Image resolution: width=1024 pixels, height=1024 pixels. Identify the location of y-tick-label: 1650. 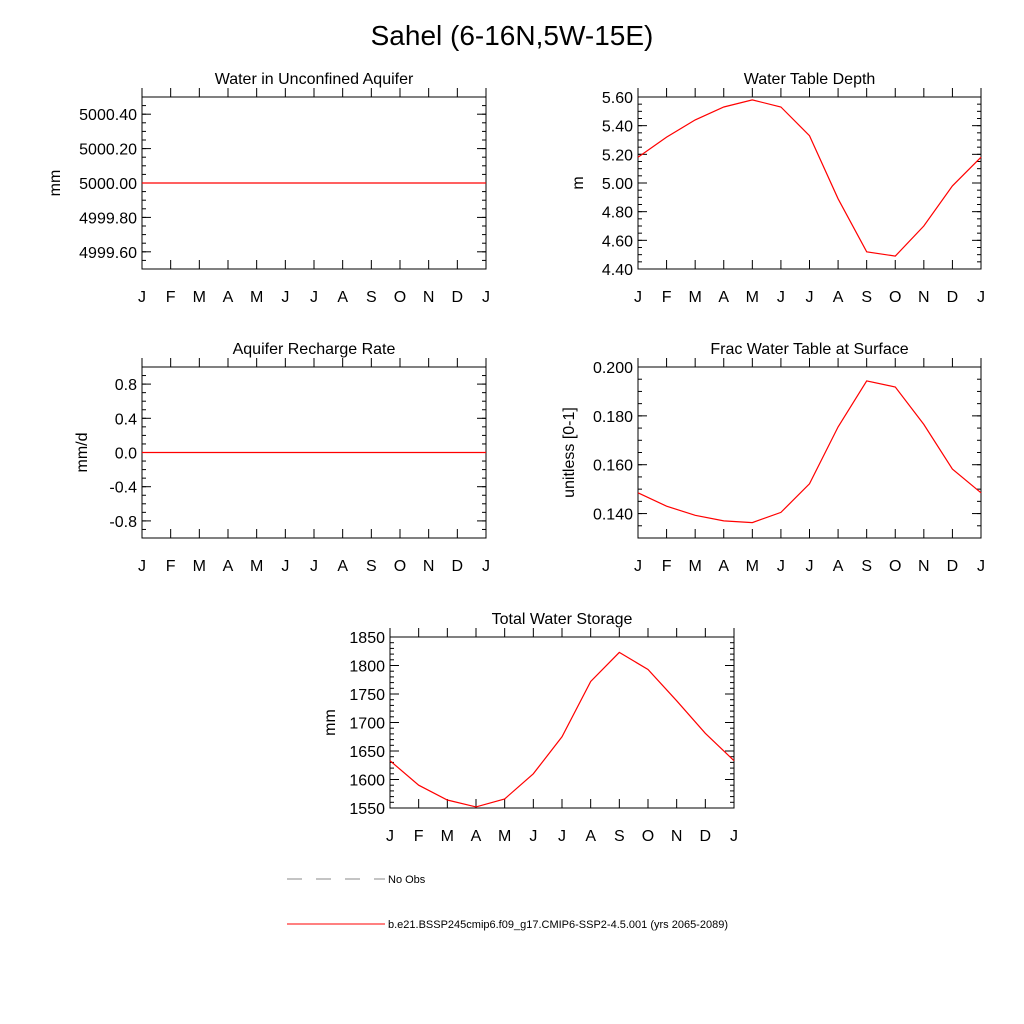
(367, 752).